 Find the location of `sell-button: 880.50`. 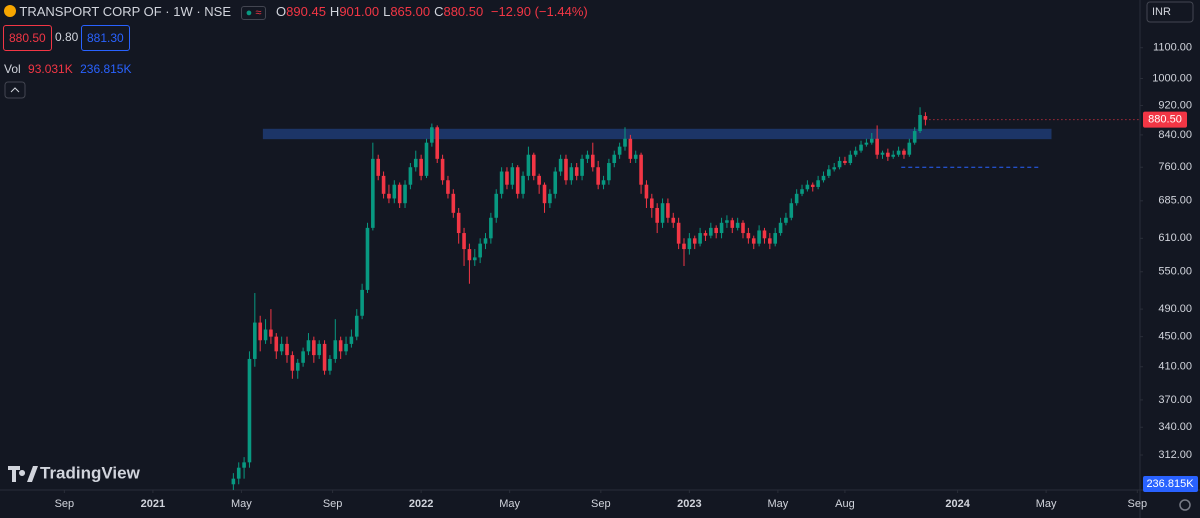

sell-button: 880.50 is located at coordinates (27, 38).